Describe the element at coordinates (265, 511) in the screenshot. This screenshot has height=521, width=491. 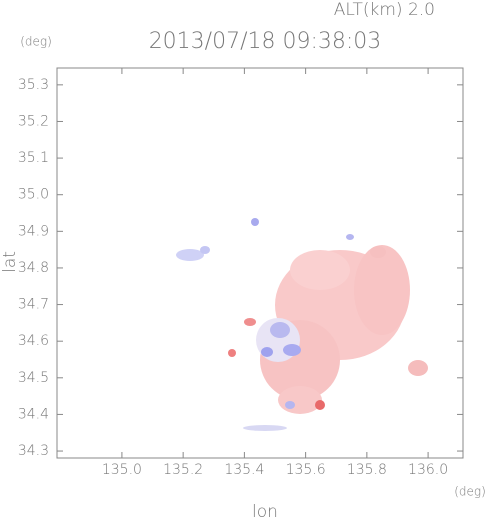
I see `x-axis-label: lon` at that location.